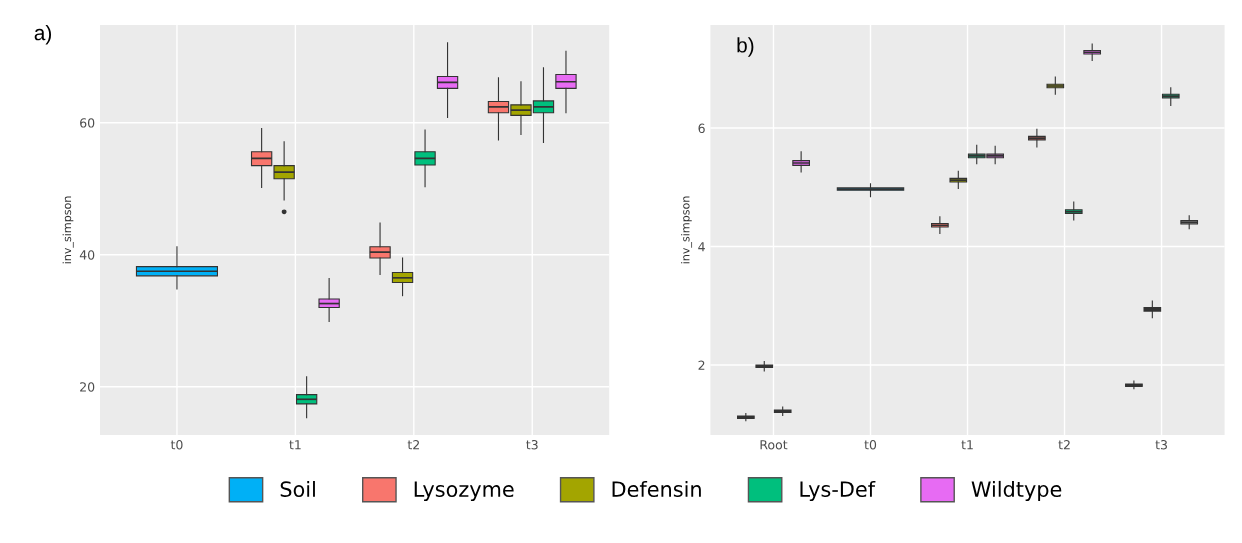 This screenshot has width=1242, height=543. I want to click on legend-label: Wildtype, so click(1016, 491).